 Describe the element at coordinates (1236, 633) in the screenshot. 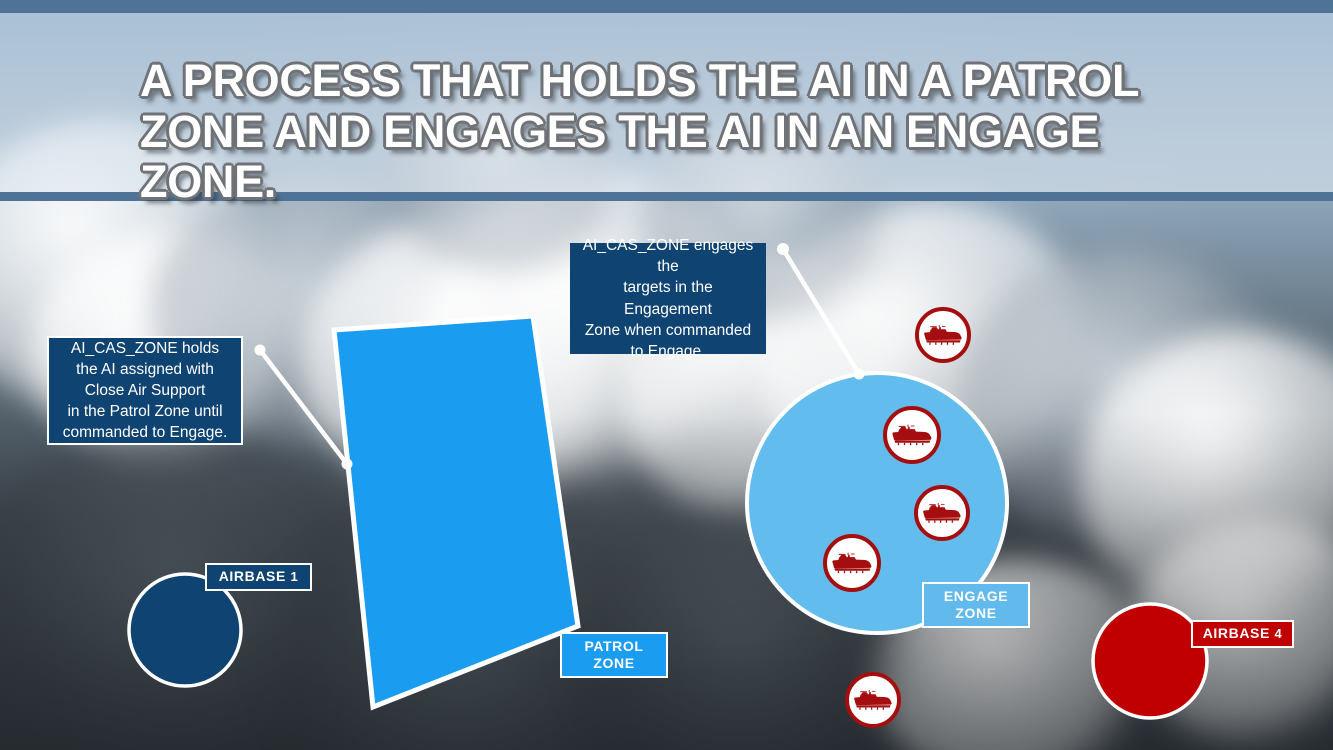

I see `label-airbase-4-name: AIRBASE` at that location.